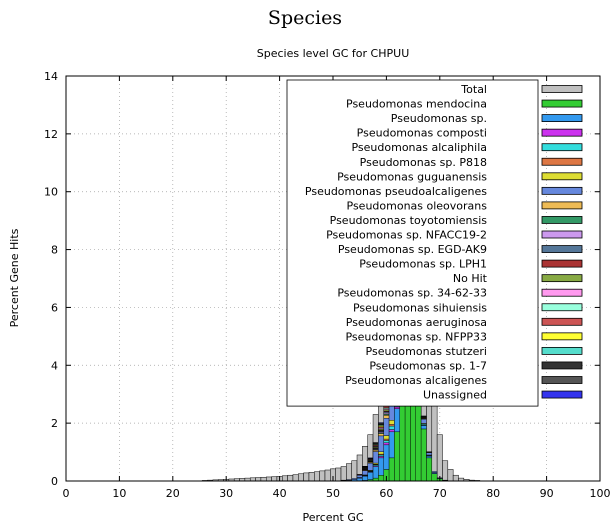  Describe the element at coordinates (54, 250) in the screenshot. I see `y-tick-label: 8` at that location.